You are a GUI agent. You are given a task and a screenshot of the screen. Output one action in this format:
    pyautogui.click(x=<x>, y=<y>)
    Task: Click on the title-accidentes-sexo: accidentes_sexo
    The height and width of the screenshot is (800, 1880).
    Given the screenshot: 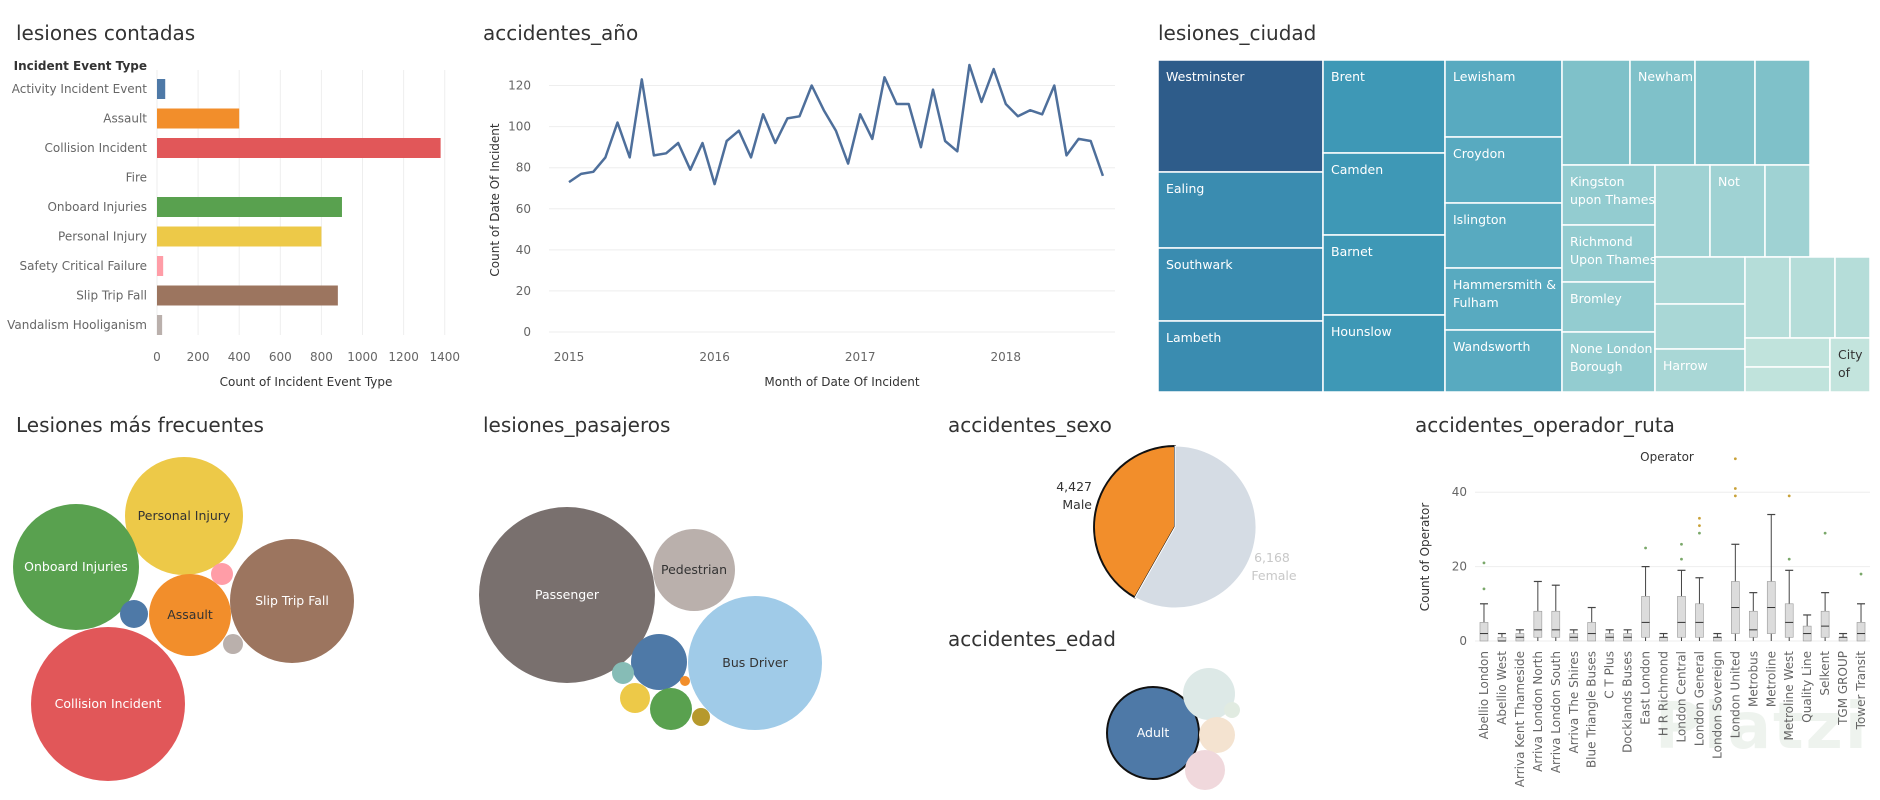 What is the action you would take?
    pyautogui.click(x=1030, y=425)
    